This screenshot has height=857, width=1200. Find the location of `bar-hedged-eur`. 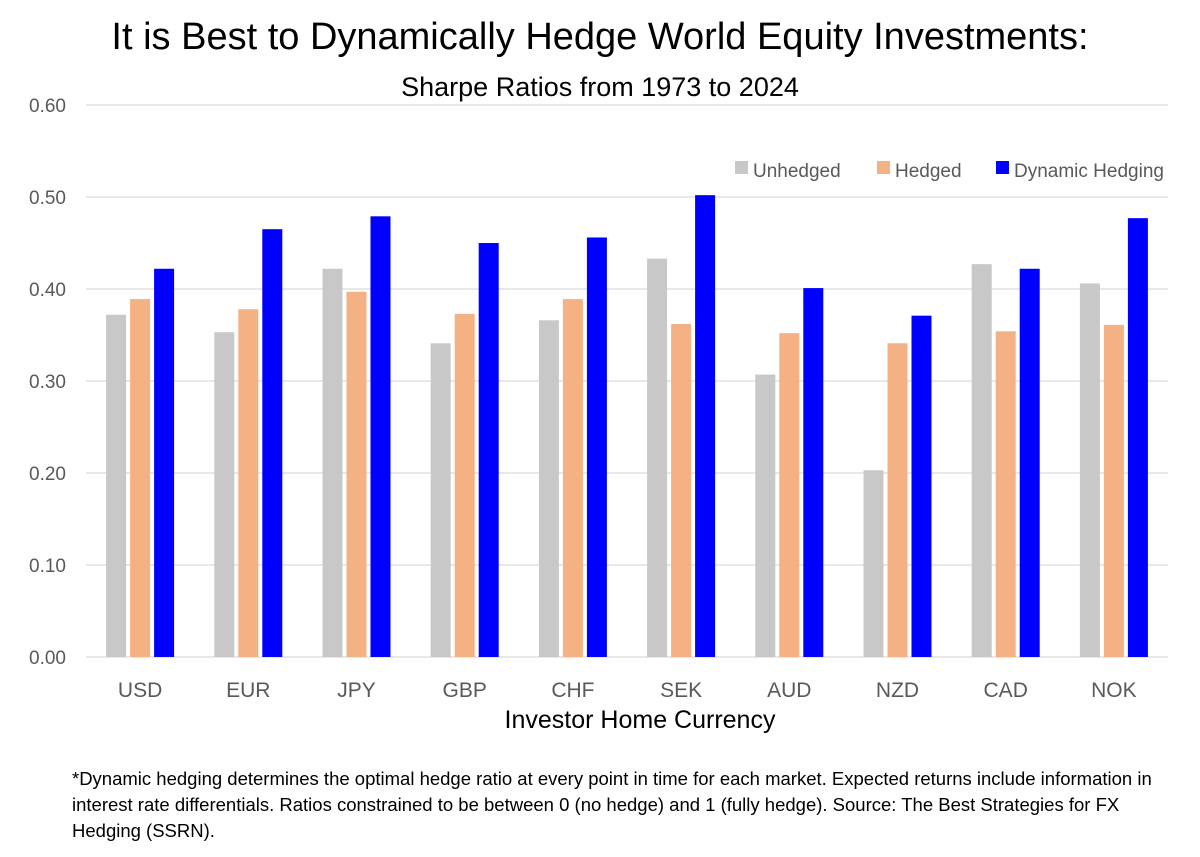

bar-hedged-eur is located at coordinates (248, 483).